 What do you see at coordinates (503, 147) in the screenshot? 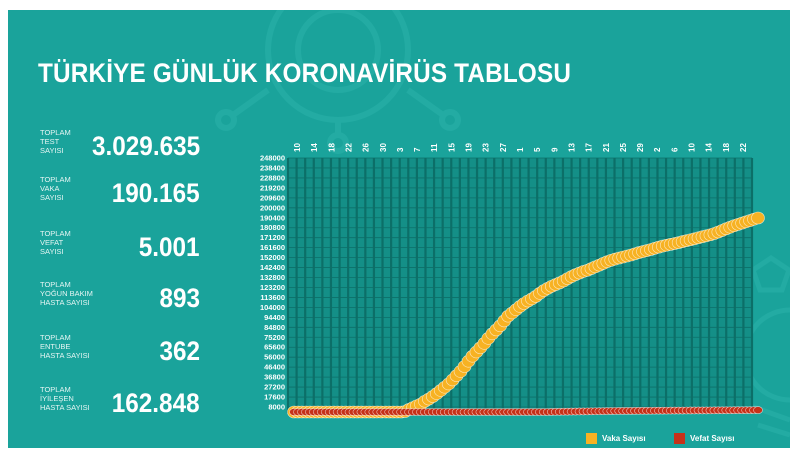
I see `x-tick-label: 27` at bounding box center [503, 147].